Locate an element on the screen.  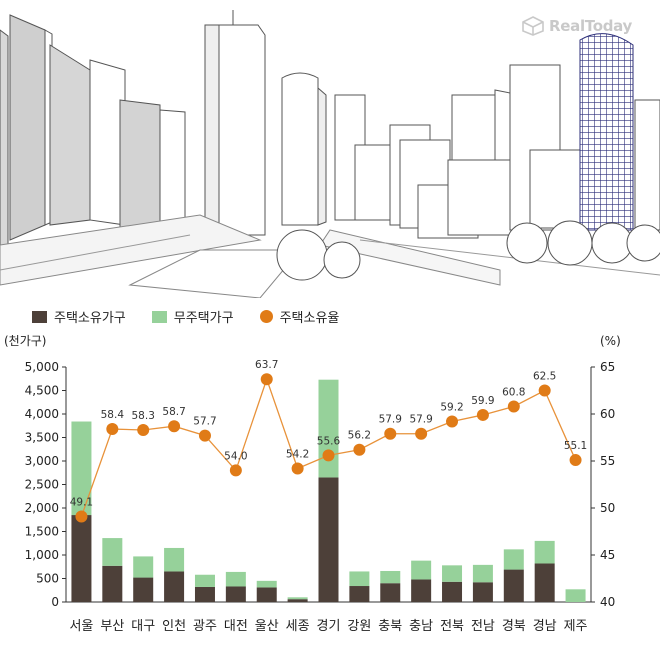
legend-item-owner: 주택소유가구 is located at coordinates (79, 316).